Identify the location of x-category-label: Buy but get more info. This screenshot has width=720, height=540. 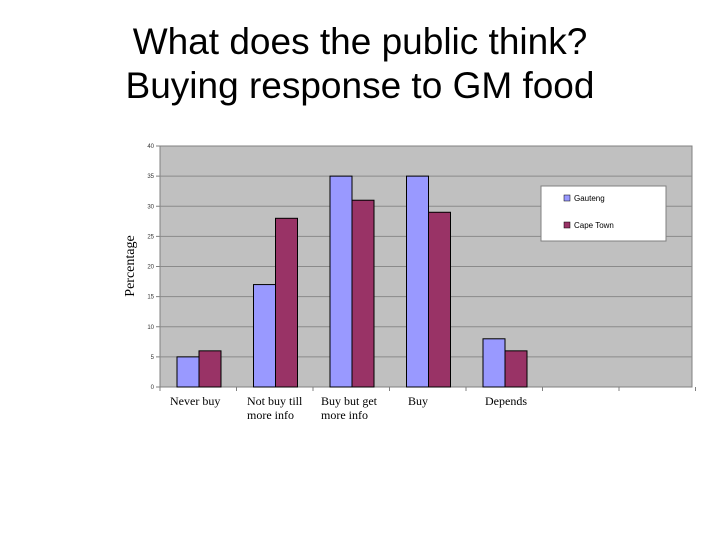
(349, 408).